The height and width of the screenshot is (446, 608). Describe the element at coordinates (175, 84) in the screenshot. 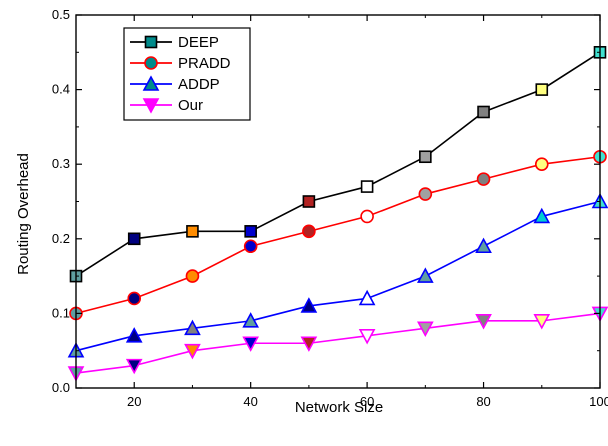

I see `legend-item-addp: ADDP` at that location.